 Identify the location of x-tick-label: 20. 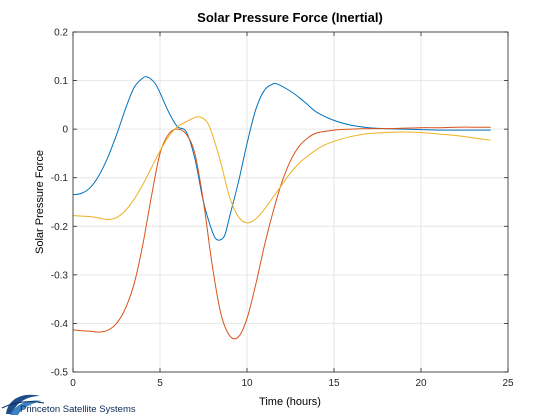
(421, 383).